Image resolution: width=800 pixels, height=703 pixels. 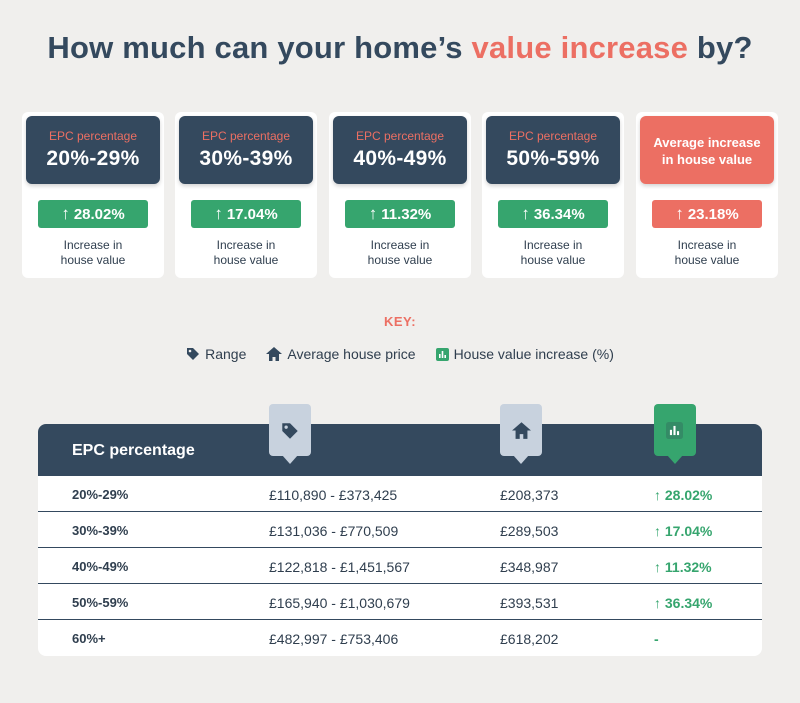 What do you see at coordinates (683, 567) in the screenshot?
I see `cell-increase: ↑ 11.32%` at bounding box center [683, 567].